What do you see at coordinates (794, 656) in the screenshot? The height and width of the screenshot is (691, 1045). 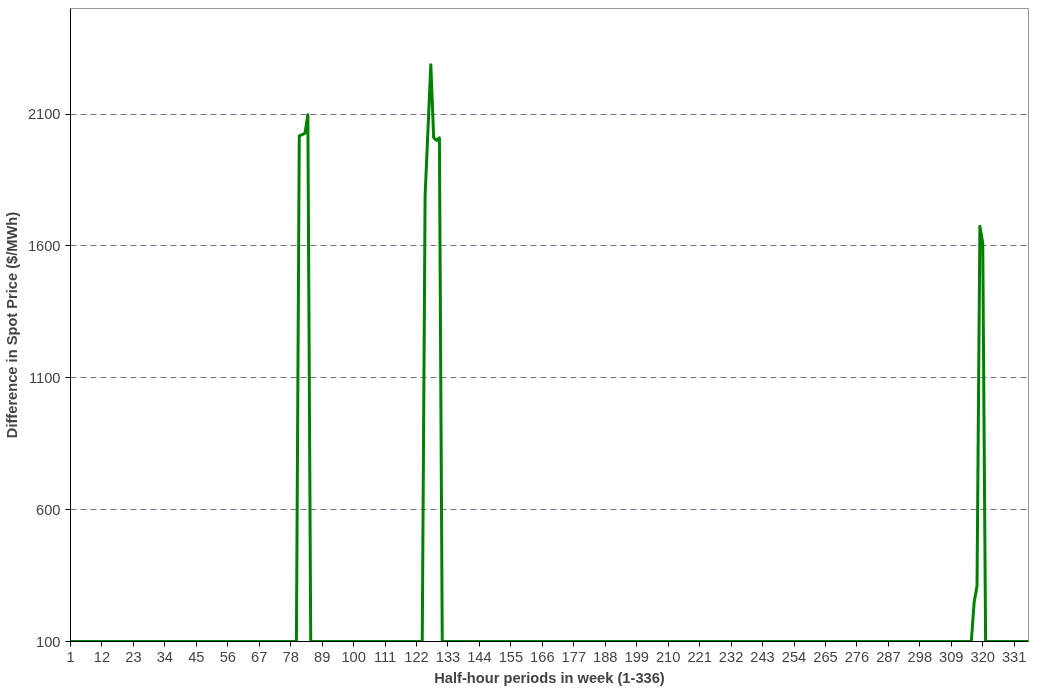 I see `x-tick-label: 254` at bounding box center [794, 656].